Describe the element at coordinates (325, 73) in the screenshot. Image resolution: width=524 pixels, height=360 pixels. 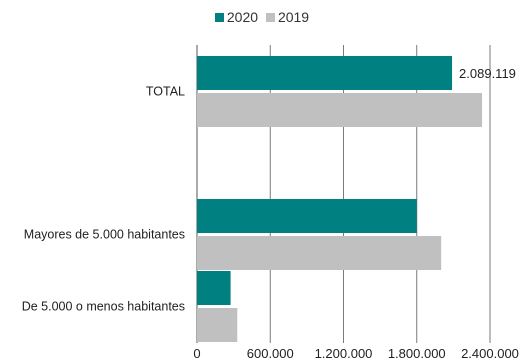
I see `bar-total-2020` at that location.